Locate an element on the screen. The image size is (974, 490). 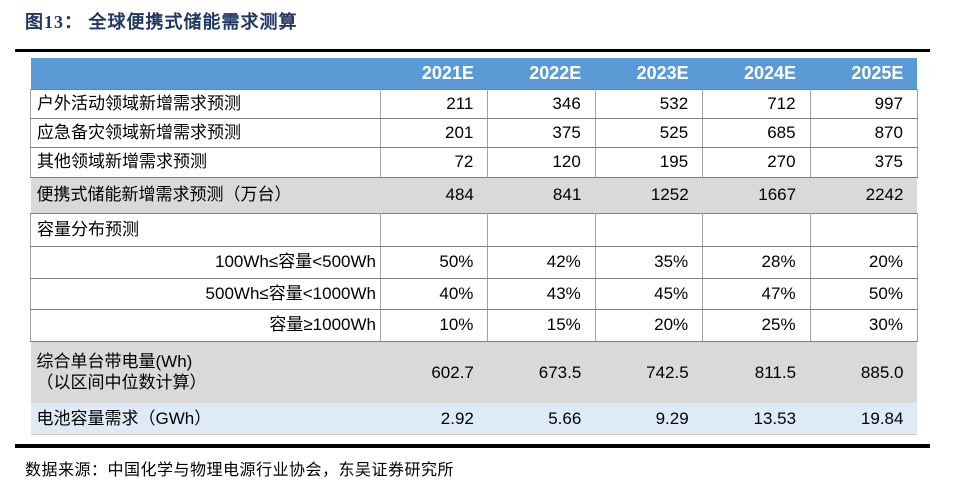
cell-value: 40% is located at coordinates (434, 293).